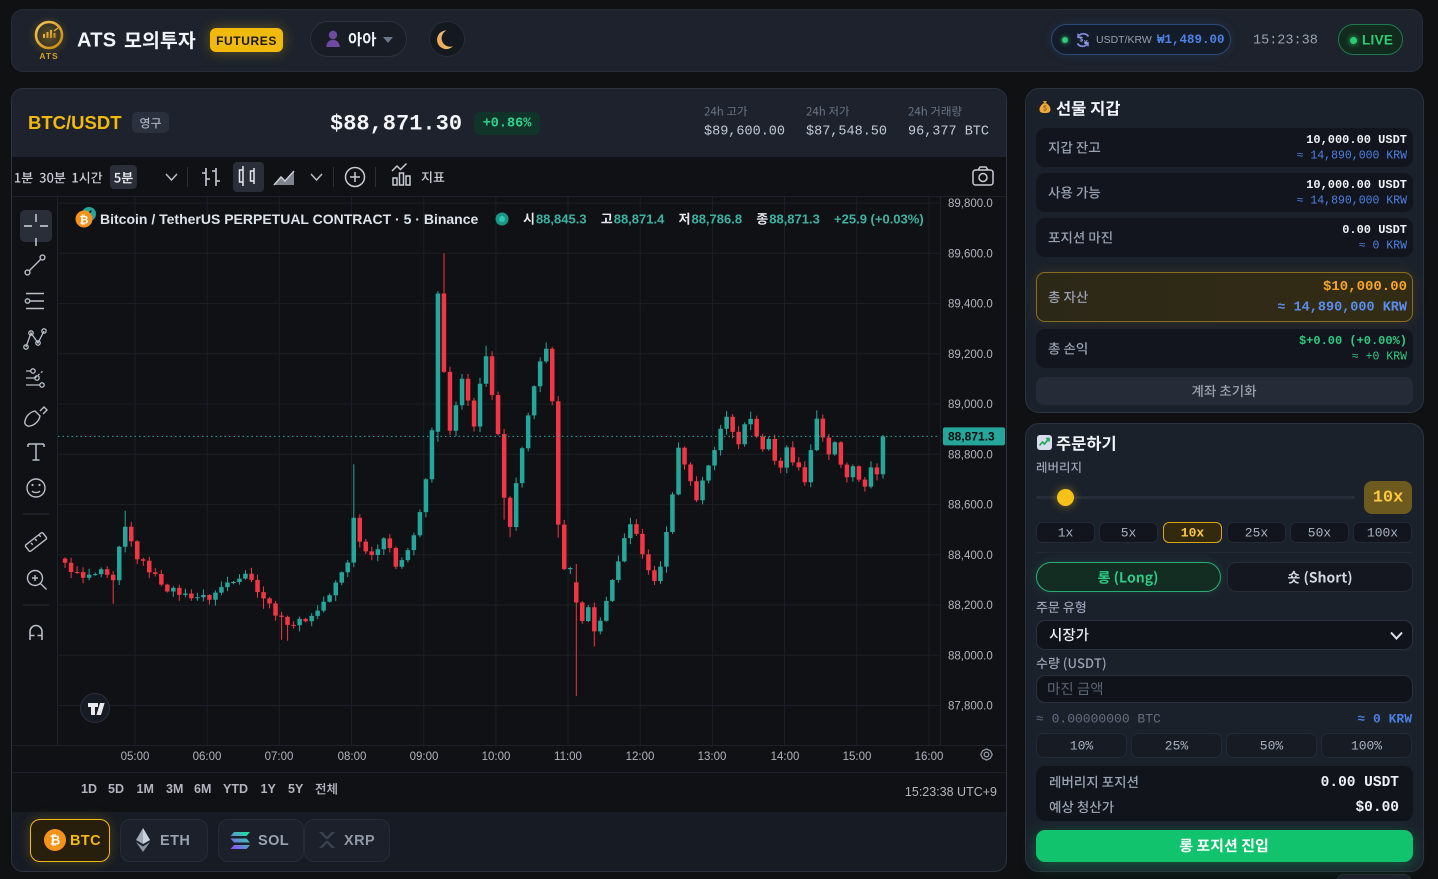 Image resolution: width=1438 pixels, height=879 pixels. I want to click on svg-text: 09:00, so click(424, 757).